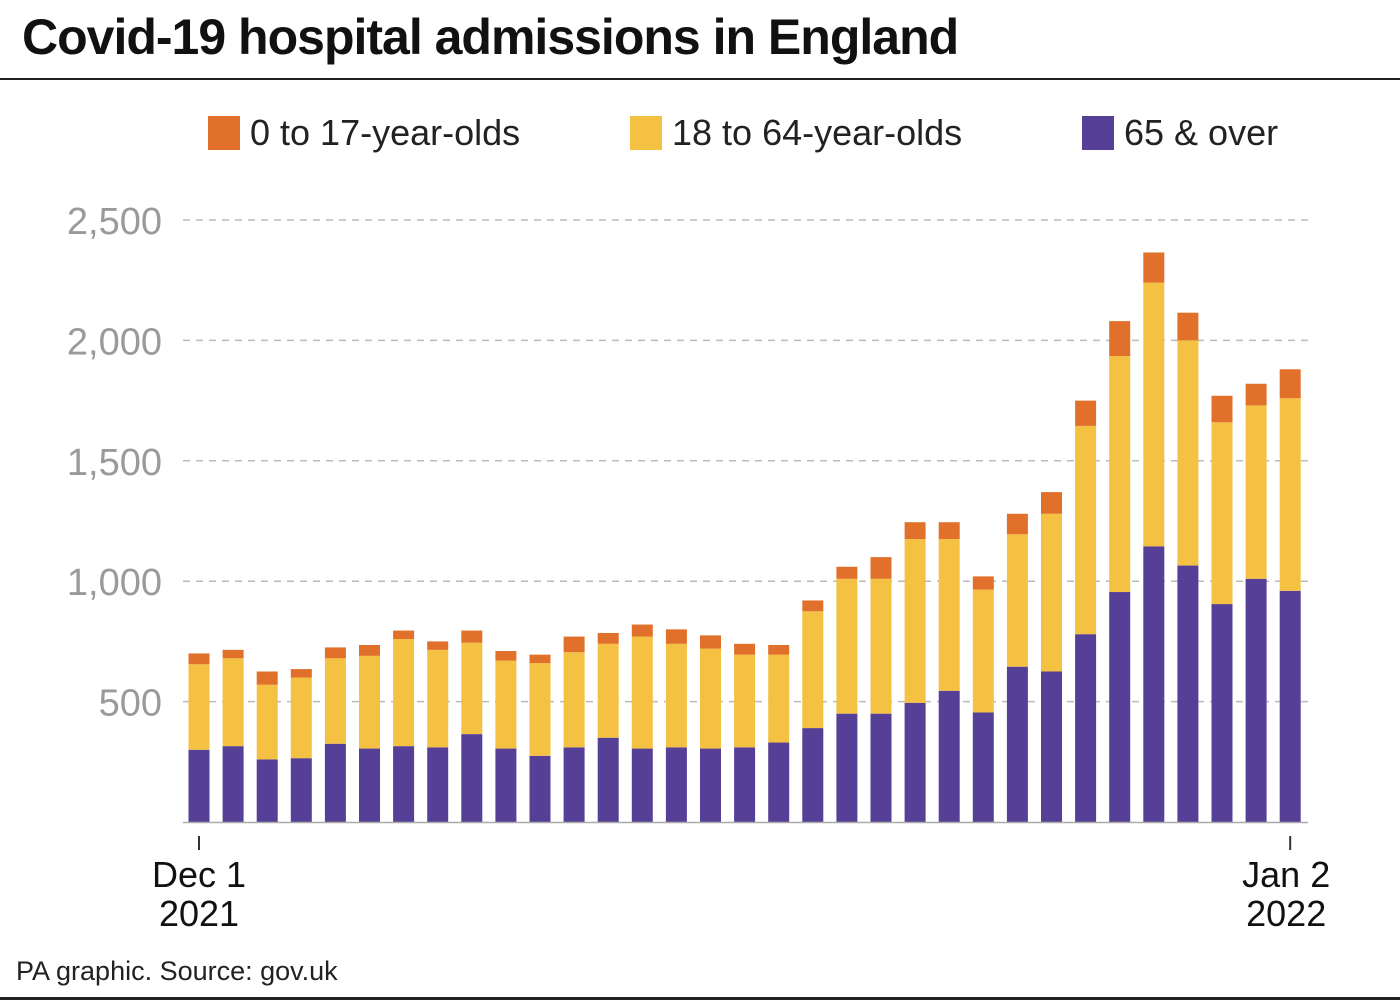  Describe the element at coordinates (1286, 913) in the screenshot. I see `x-label-end-year: 2022` at that location.